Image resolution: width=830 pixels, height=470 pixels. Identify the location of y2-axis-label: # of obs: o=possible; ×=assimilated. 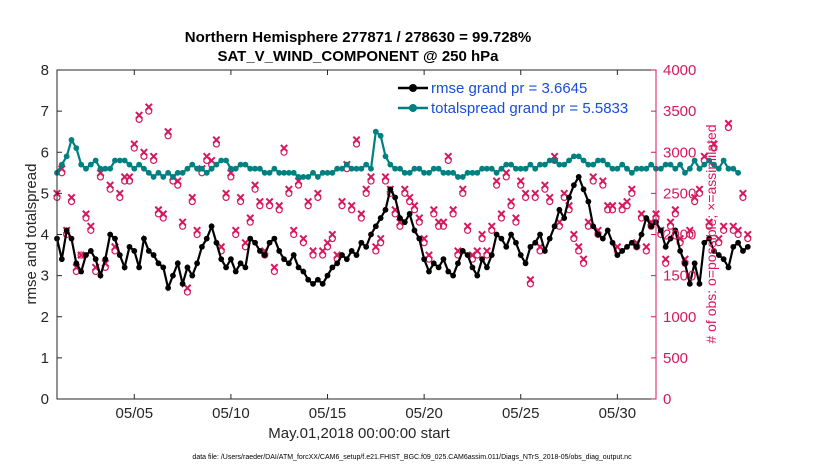
(711, 233).